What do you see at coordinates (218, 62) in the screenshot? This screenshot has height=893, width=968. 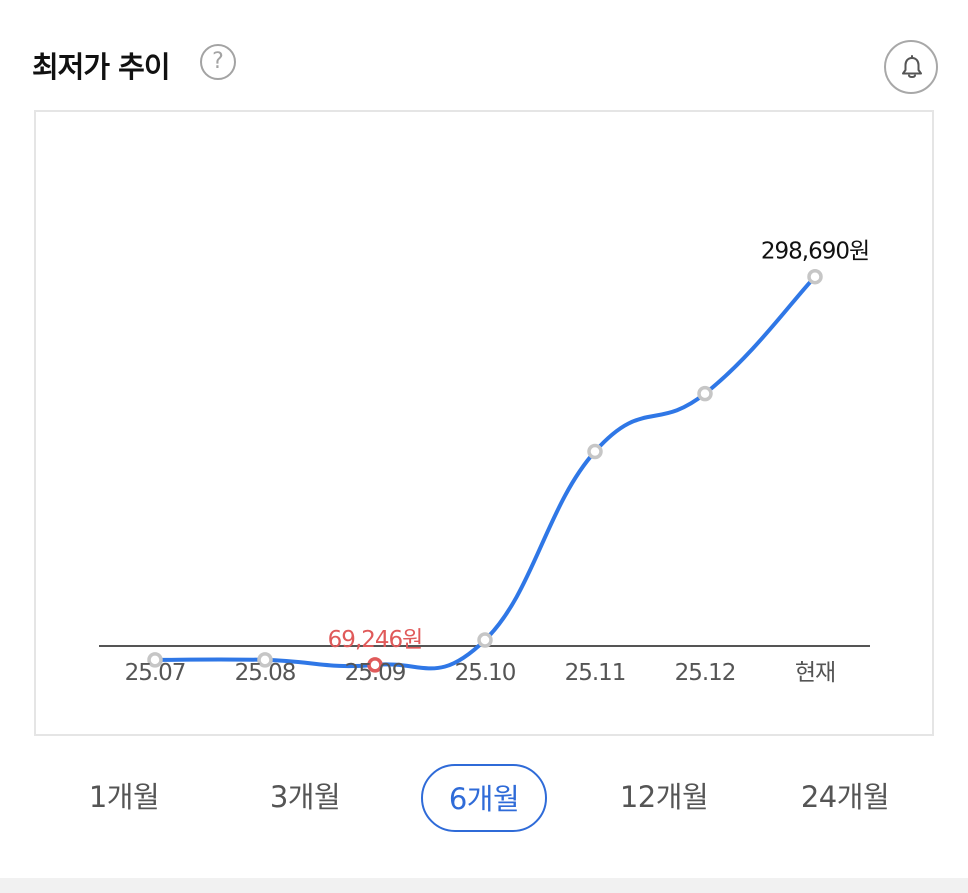 I see `question-circle-icon: ?` at bounding box center [218, 62].